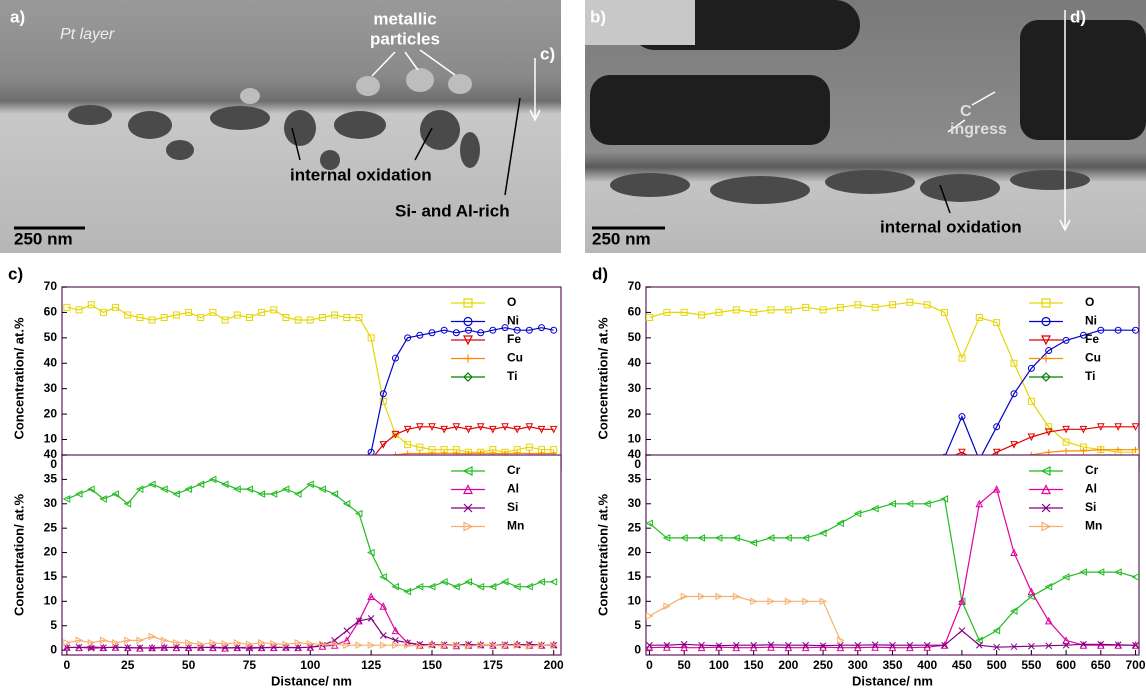 The width and height of the screenshot is (1146, 696). What do you see at coordinates (18, 378) in the screenshot?
I see `y-axis-label: Concentration/ at.%` at bounding box center [18, 378].